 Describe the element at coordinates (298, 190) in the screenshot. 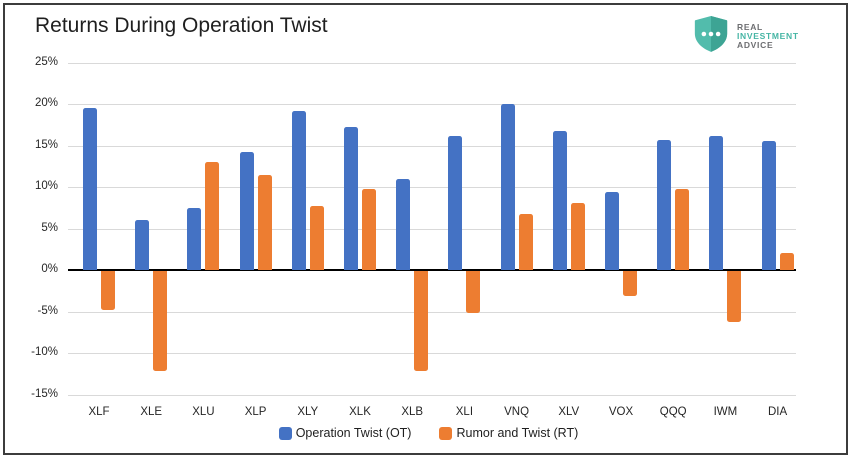

I see `bar-ot-xly` at that location.